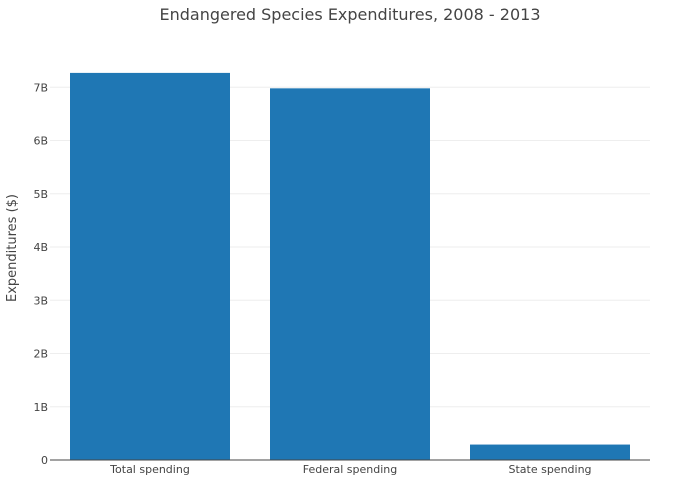 This screenshot has height=500, width=700. I want to click on y-tick-label: 1B, so click(40, 407).